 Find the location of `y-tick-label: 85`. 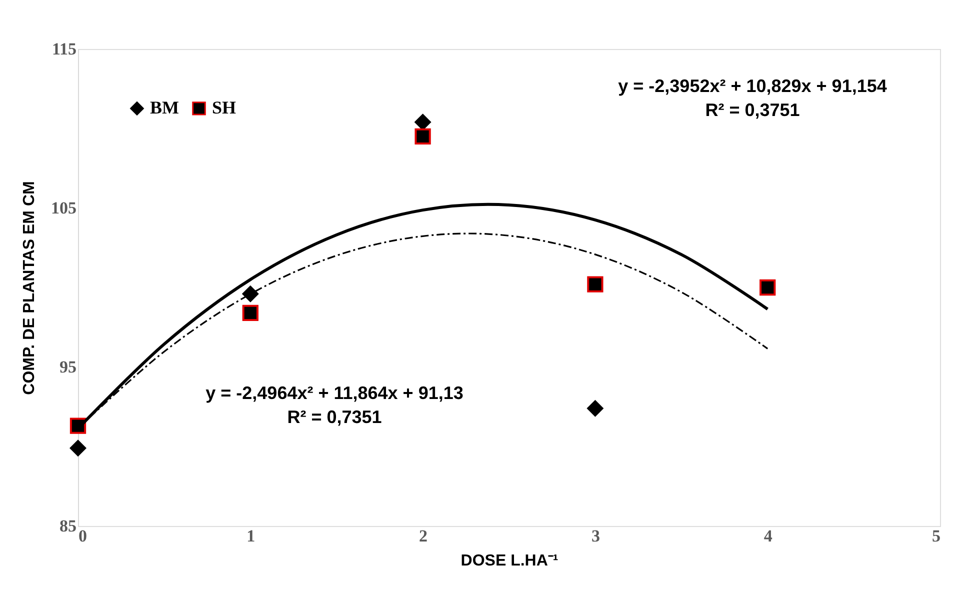

y-tick-label: 85 is located at coordinates (68, 526).